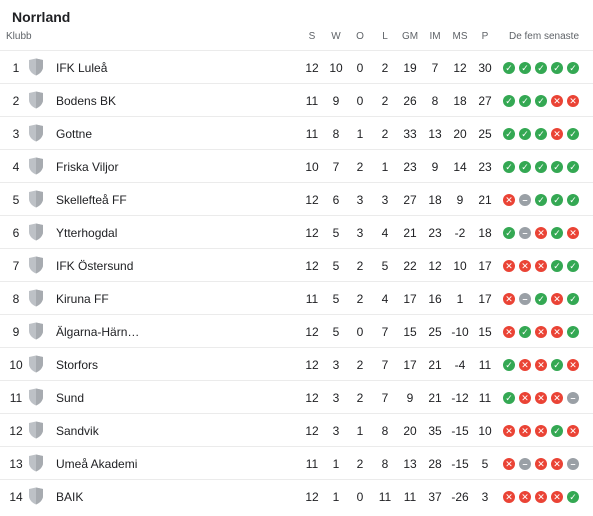 The width and height of the screenshot is (593, 516). Describe the element at coordinates (91, 200) in the screenshot. I see `team-name: Skellefteå FF` at that location.